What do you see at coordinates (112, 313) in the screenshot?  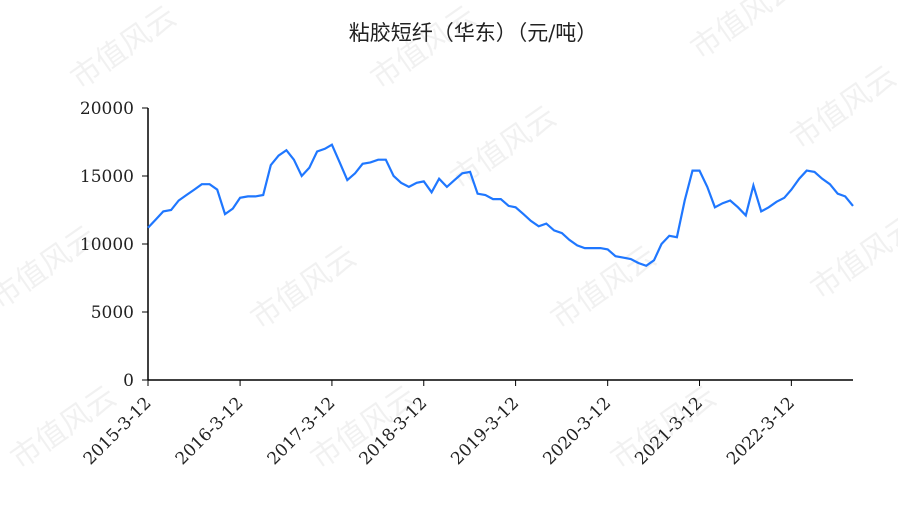 I see `y-tick-label: 5000` at bounding box center [112, 313].